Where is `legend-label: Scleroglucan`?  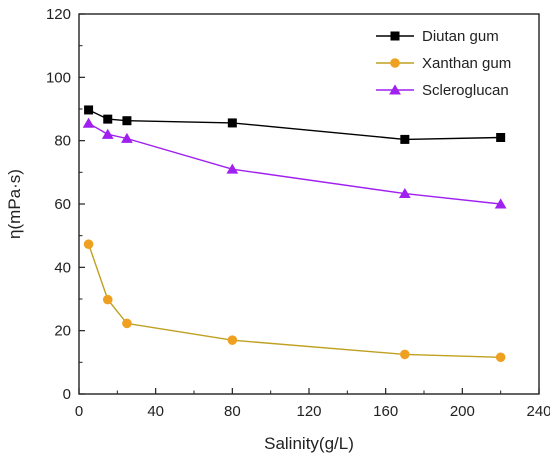 legend-label: Scleroglucan is located at coordinates (465, 90).